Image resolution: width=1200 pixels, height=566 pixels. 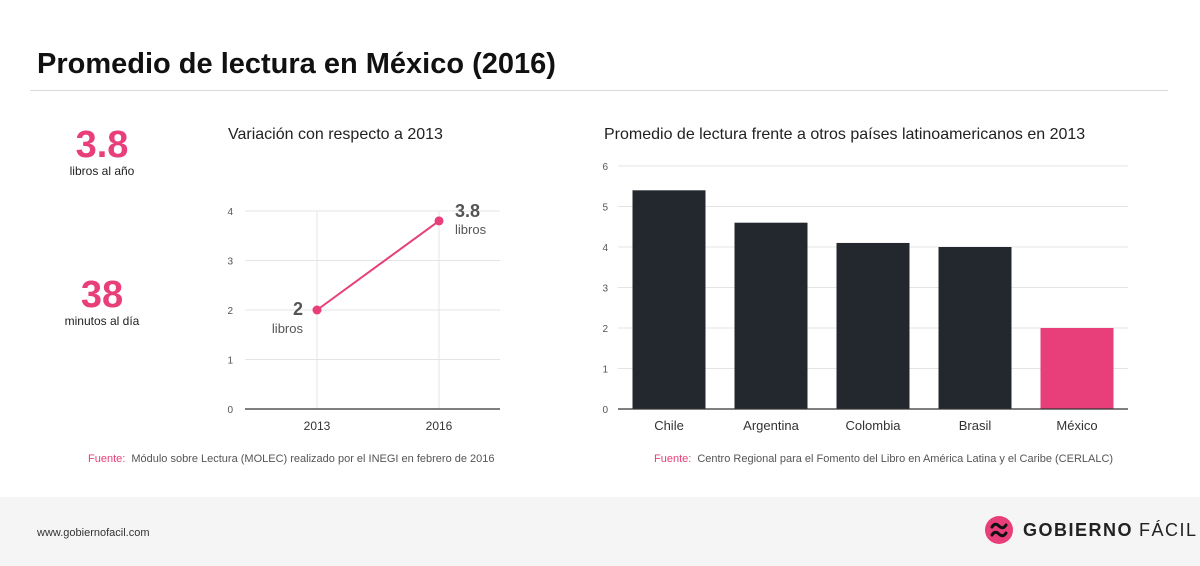 I want to click on bar-category-label: Brasil, so click(x=975, y=425).